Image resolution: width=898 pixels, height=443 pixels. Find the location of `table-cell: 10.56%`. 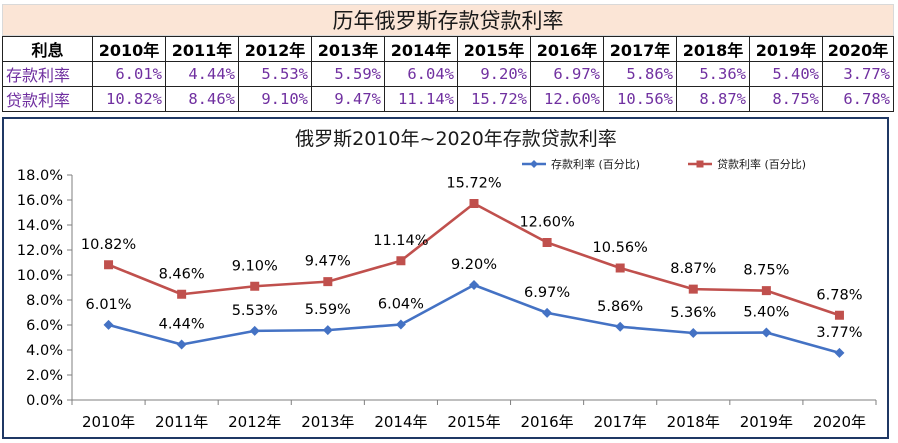

table-cell: 10.56% is located at coordinates (640, 99).